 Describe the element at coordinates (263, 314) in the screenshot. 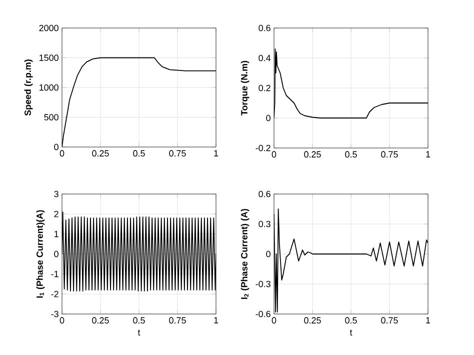

I see `y-tick-label: -0.6` at that location.